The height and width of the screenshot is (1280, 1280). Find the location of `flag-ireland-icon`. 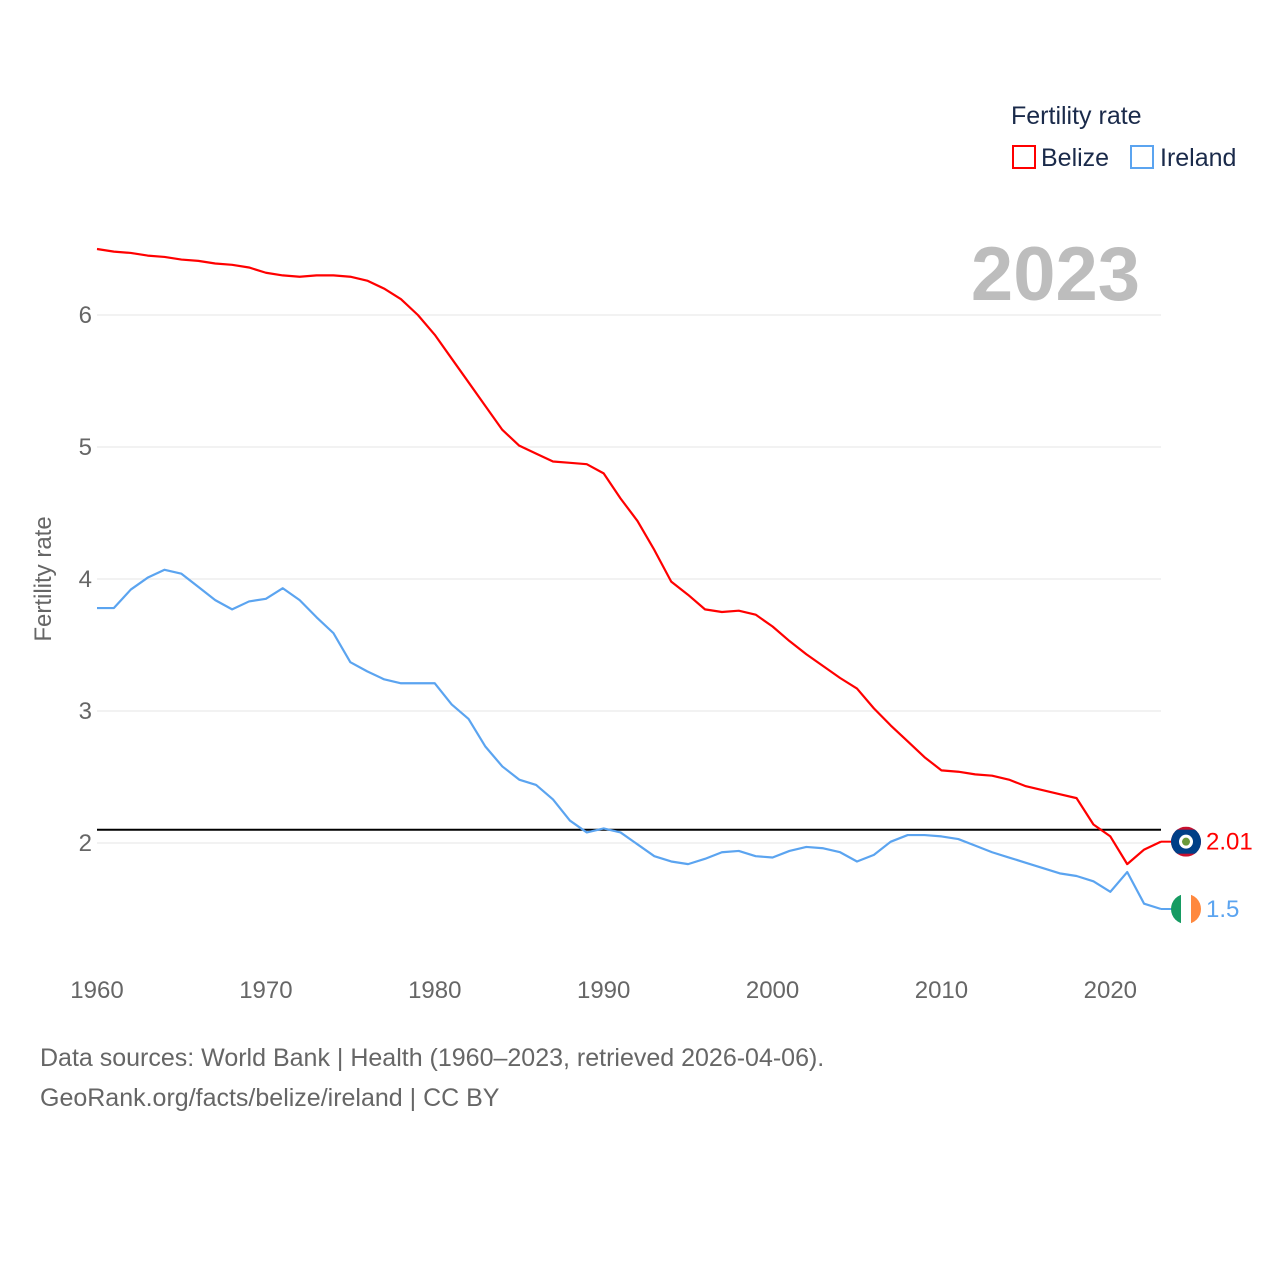

flag-ireland-icon is located at coordinates (1186, 909).